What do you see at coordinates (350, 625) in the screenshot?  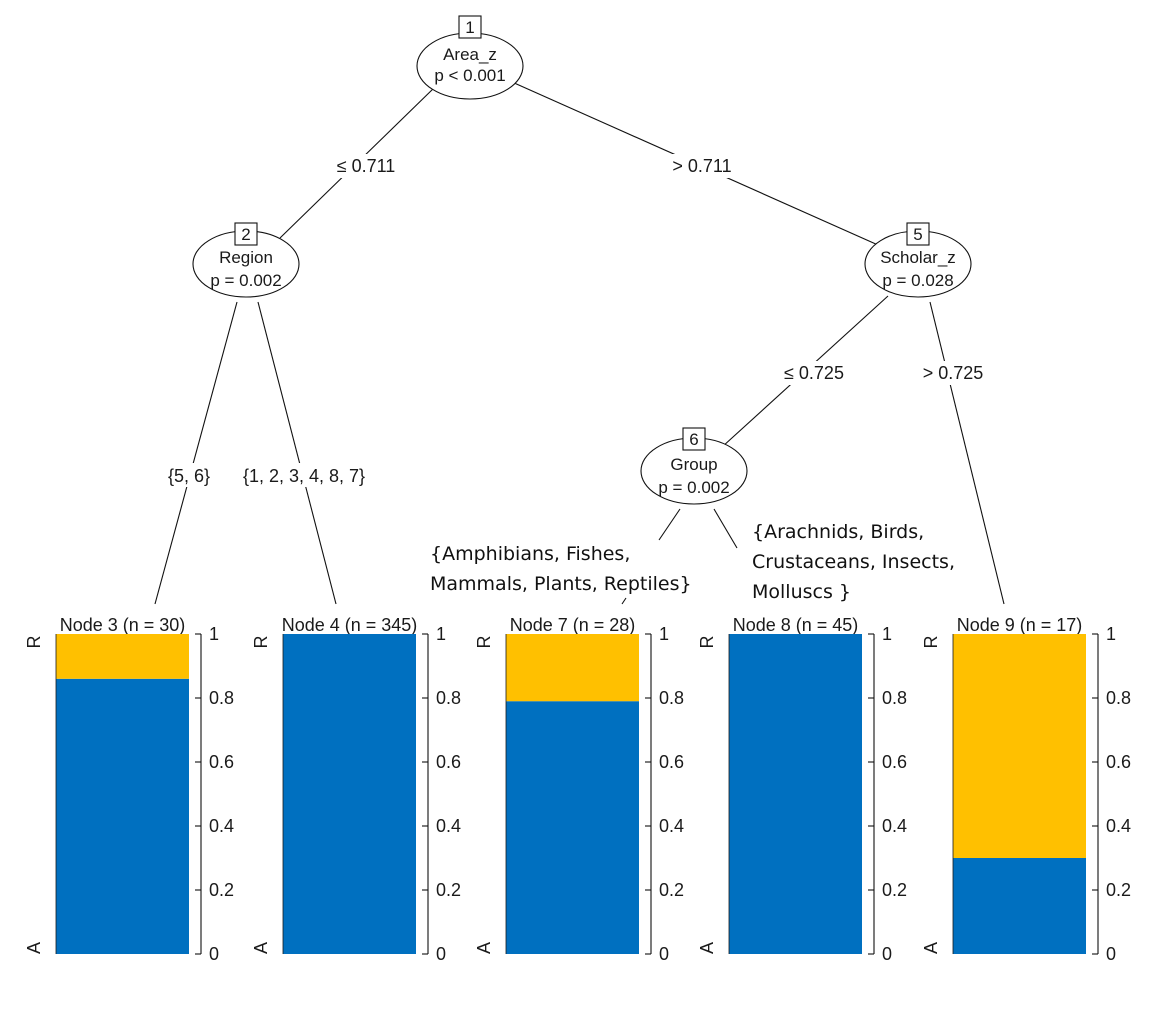 I see `terminal-node-title: Node 4 (n = 345)` at bounding box center [350, 625].